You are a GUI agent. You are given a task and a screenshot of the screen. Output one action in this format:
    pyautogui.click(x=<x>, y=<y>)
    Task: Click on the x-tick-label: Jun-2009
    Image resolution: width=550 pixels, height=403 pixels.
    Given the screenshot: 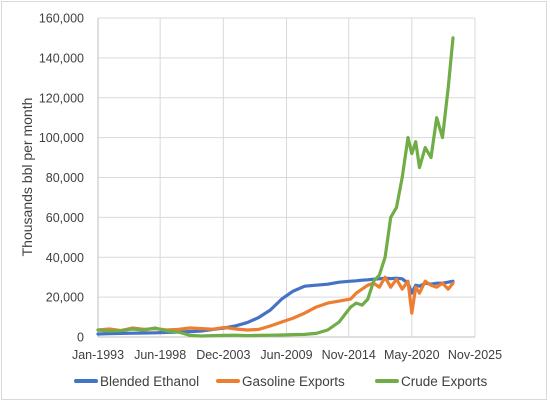 What is the action you would take?
    pyautogui.click(x=286, y=355)
    